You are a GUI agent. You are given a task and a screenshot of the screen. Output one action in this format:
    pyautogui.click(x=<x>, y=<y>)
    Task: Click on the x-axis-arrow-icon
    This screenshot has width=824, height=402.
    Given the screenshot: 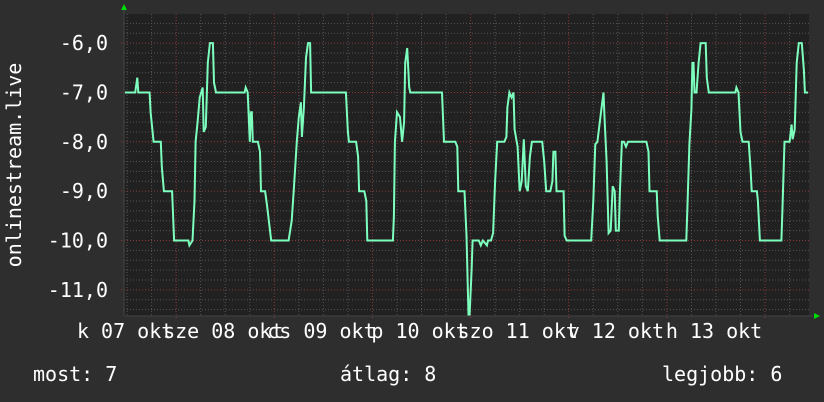 What is the action you would take?
    pyautogui.click(x=817, y=316)
    